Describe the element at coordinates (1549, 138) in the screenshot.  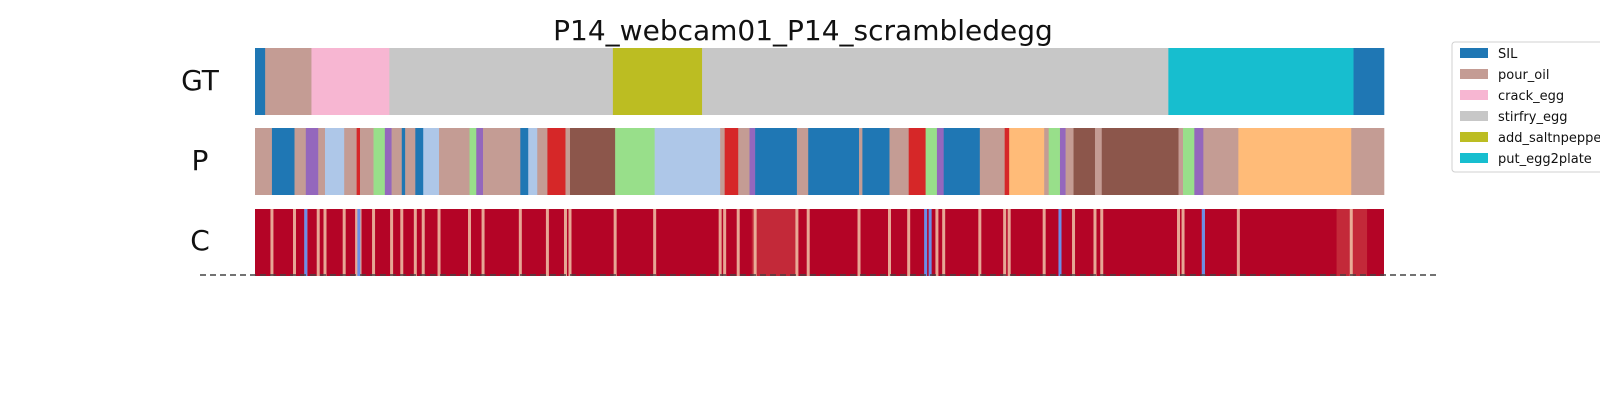
I see `legend-label-4: add_saltnpepper` at that location.